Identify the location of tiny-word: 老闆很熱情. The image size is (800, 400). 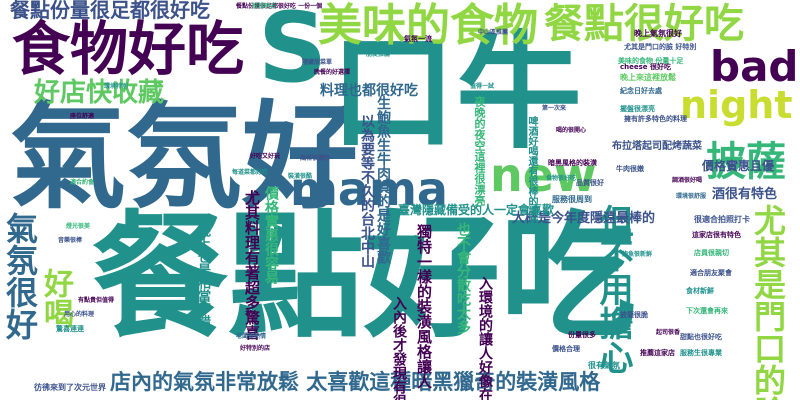
(251, 336).